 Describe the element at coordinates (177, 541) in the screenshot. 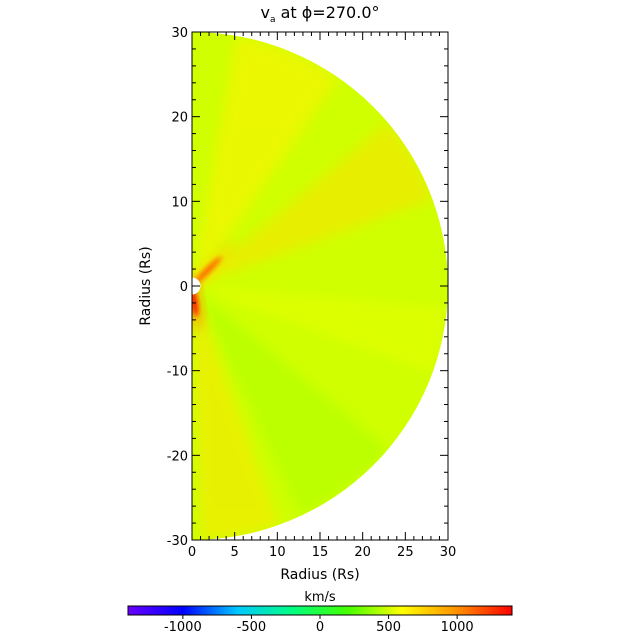

I see `y-tick-label: -30` at that location.